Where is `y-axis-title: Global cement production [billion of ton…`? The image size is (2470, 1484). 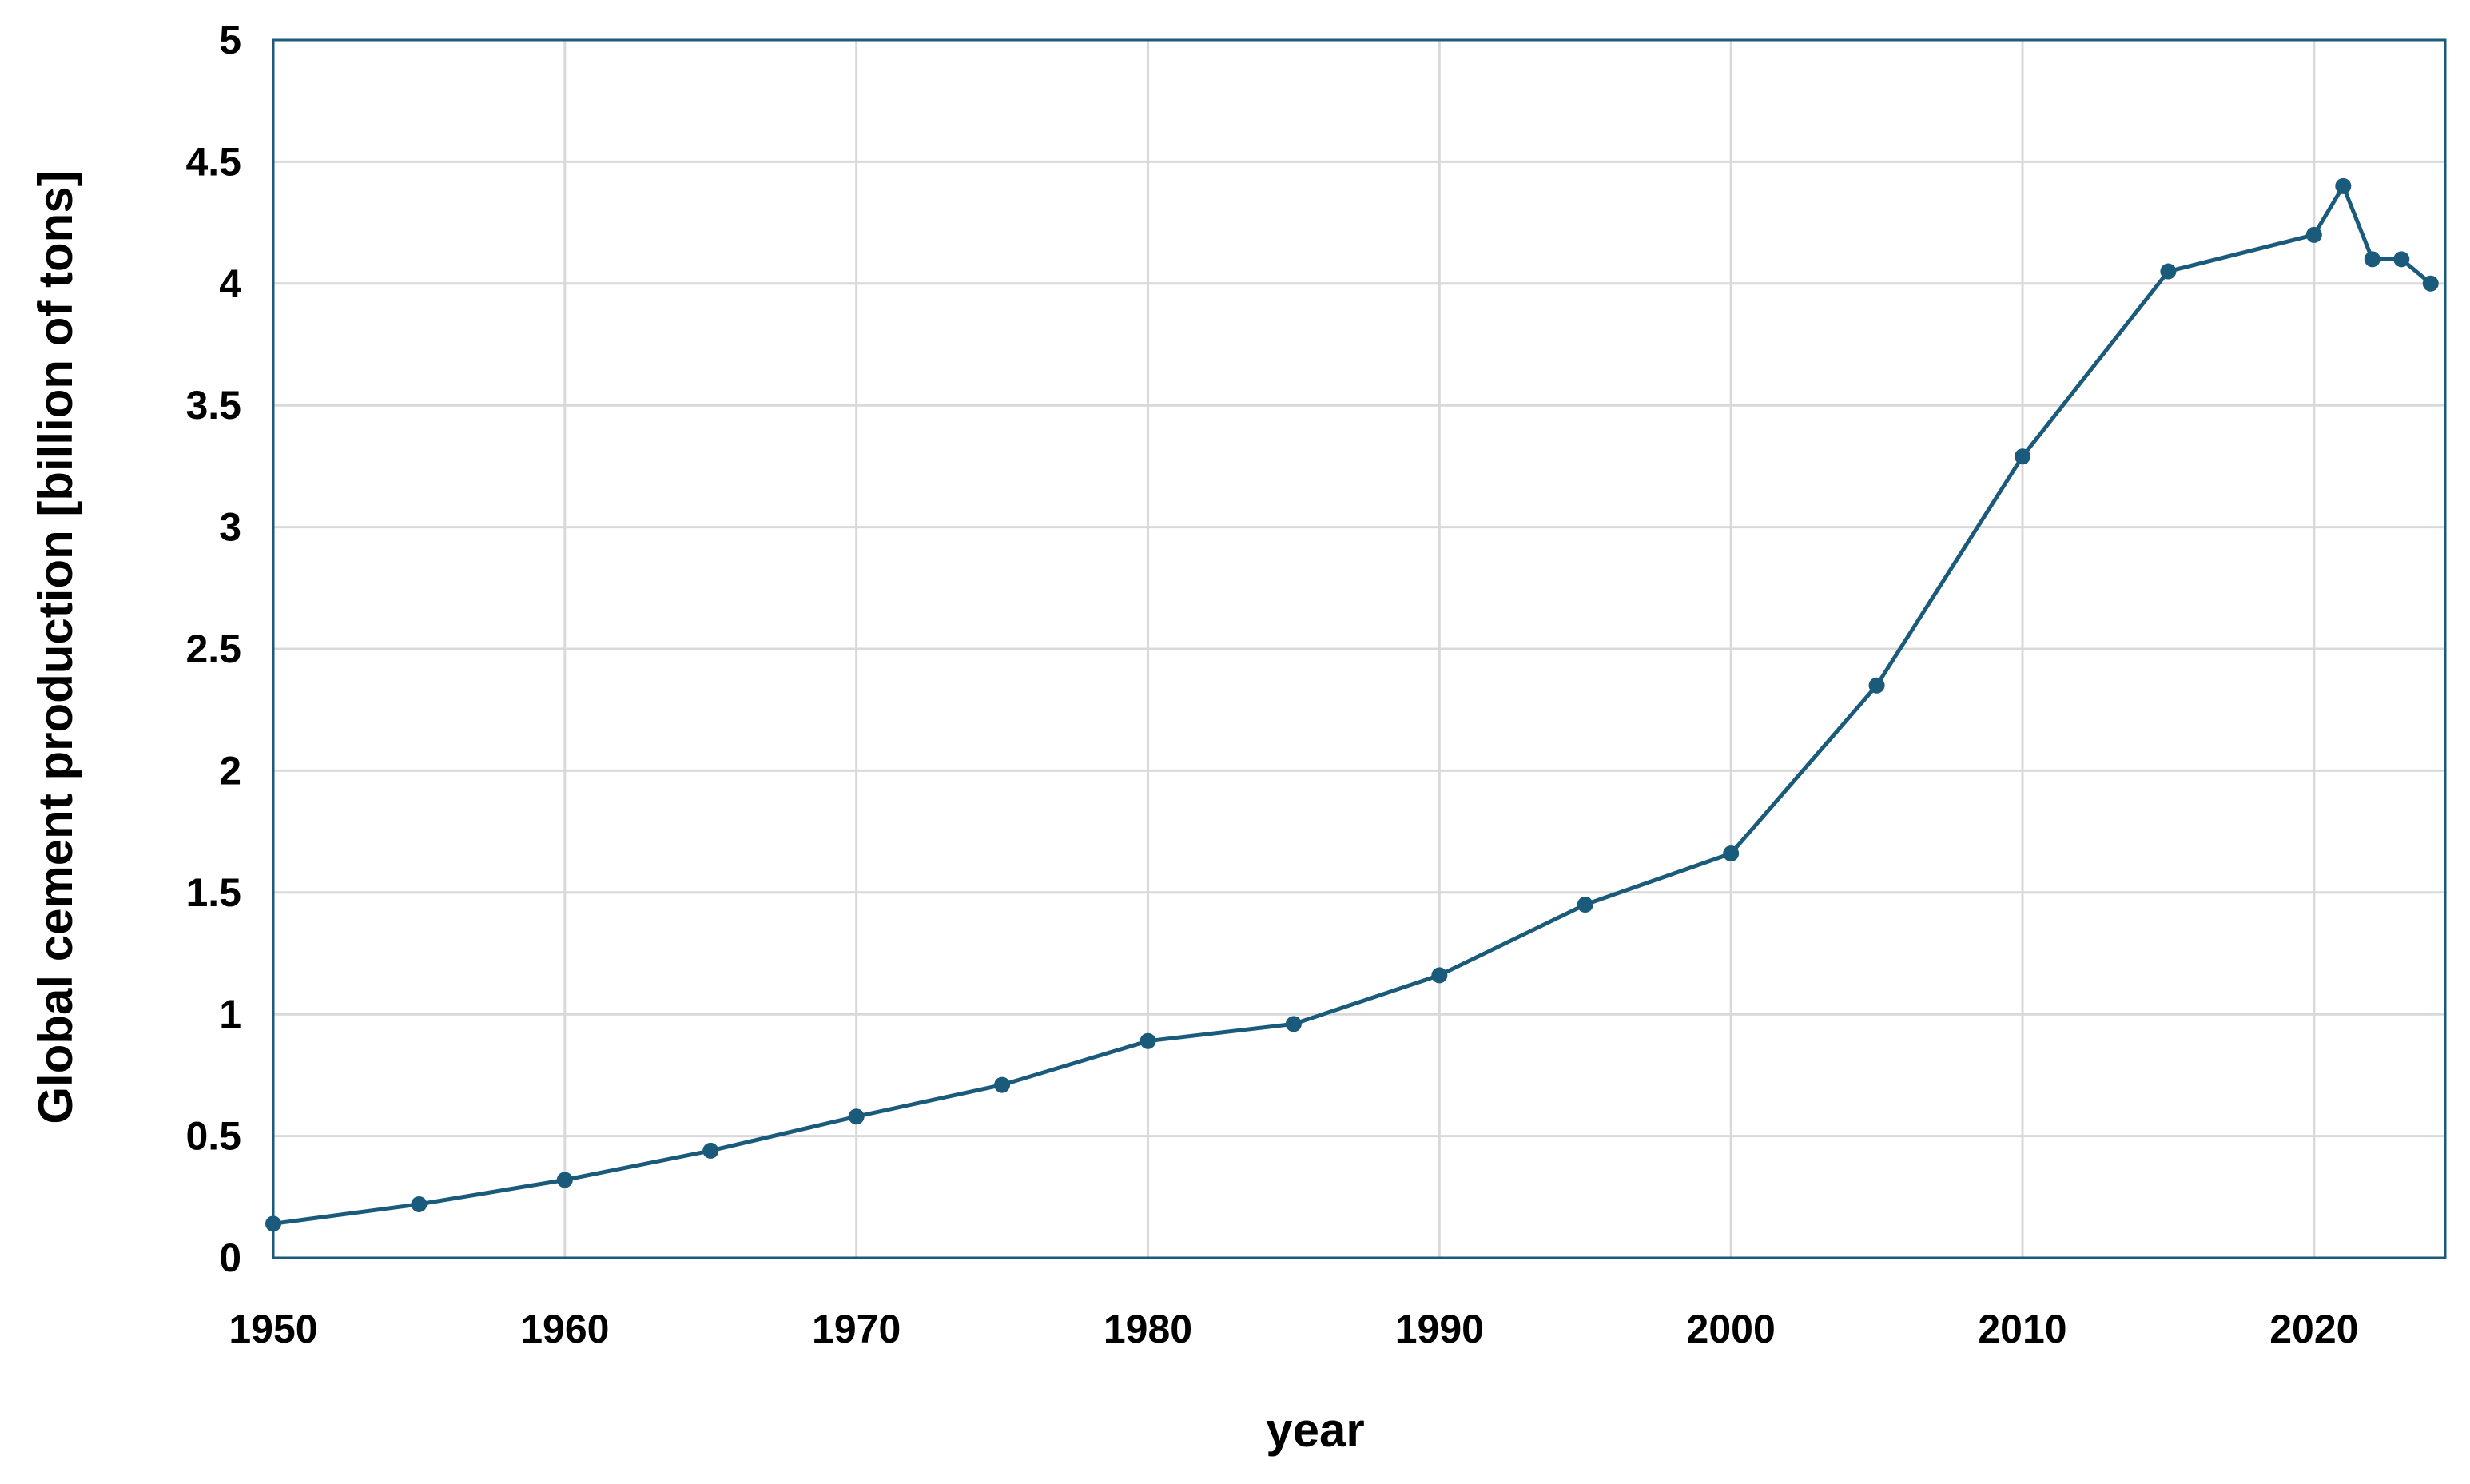
y-axis-title: Global cement production [billion of ton… is located at coordinates (55, 647).